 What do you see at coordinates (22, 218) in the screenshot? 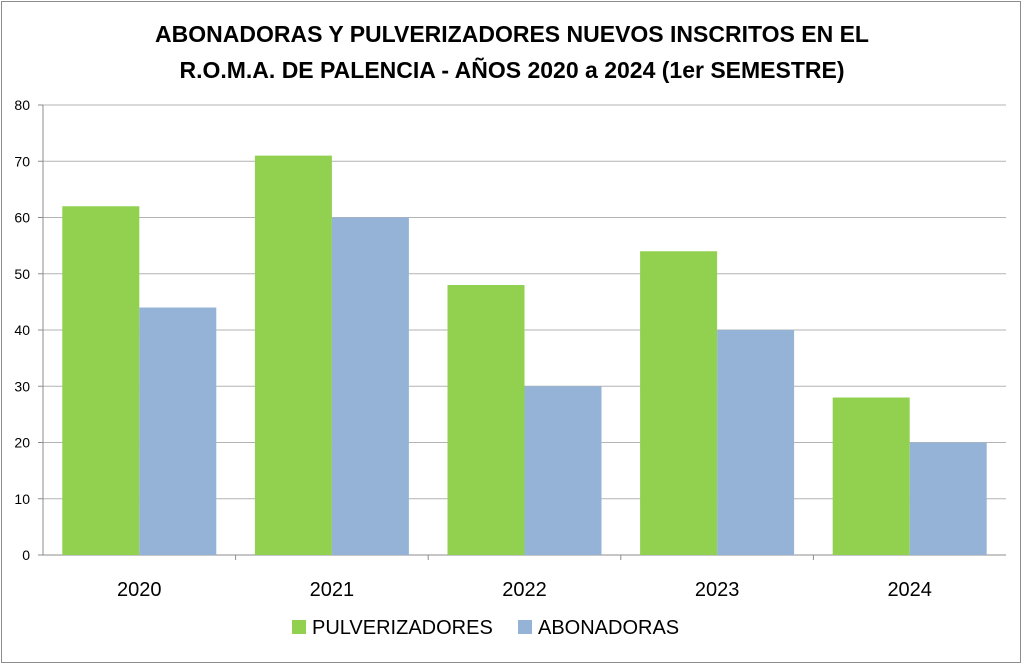
I see `y-tick-label-60: 60` at bounding box center [22, 218].